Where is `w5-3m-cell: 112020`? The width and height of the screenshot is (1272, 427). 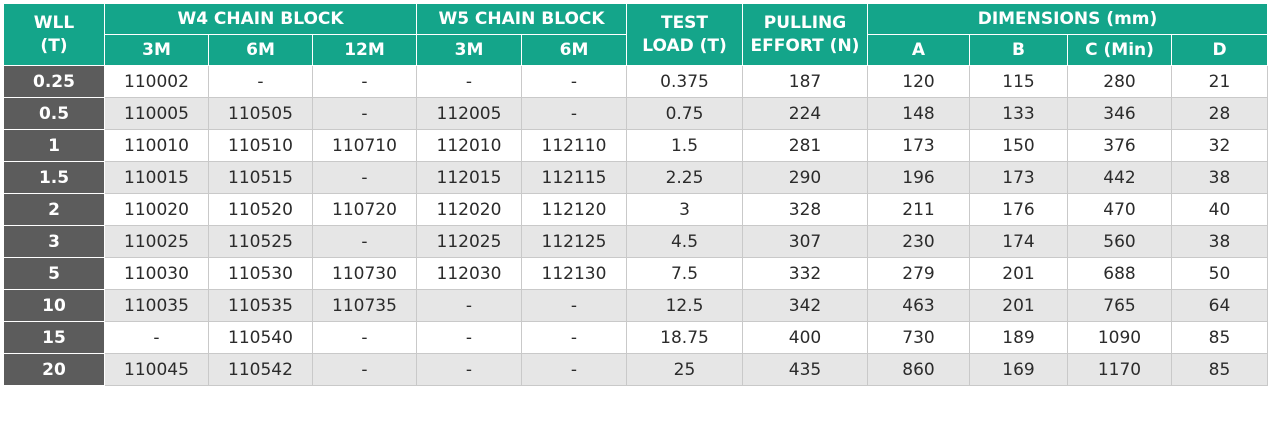 w5-3m-cell: 112020 is located at coordinates (469, 209).